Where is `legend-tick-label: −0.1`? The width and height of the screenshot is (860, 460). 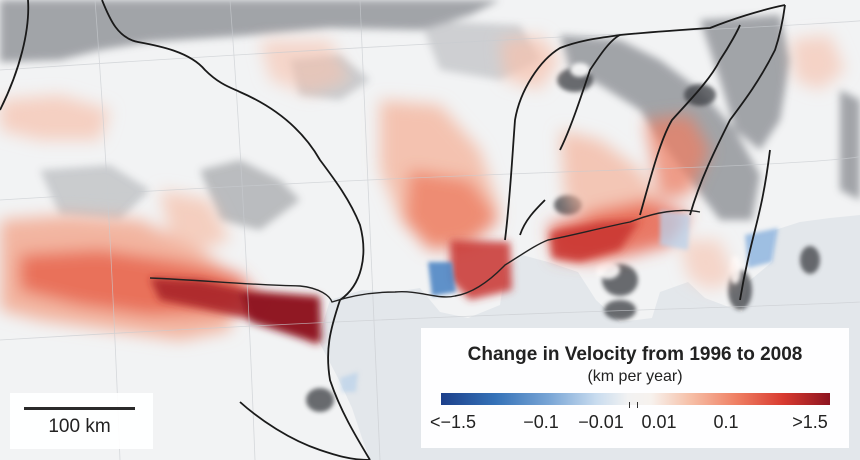 legend-tick-label: −0.1 is located at coordinates (541, 422).